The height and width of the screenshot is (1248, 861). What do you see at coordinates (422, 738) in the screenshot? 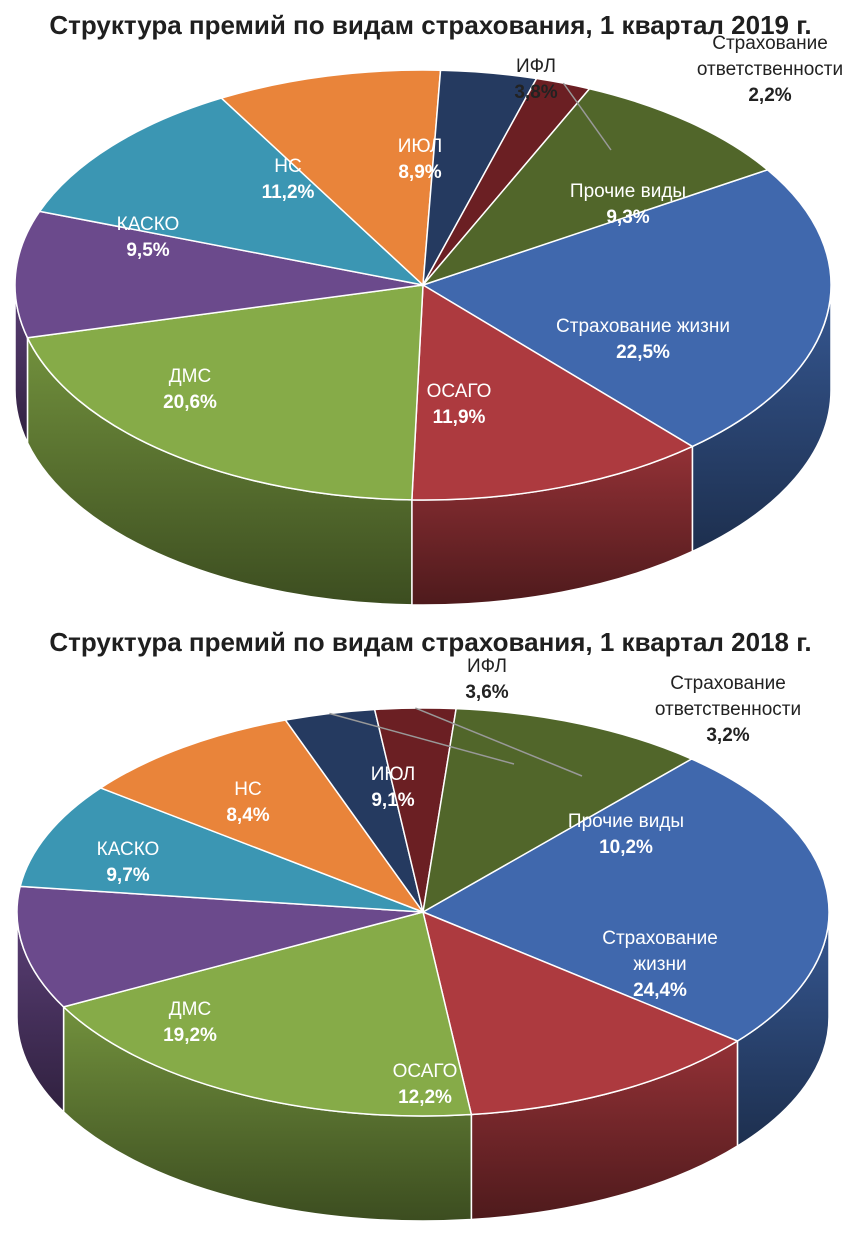
I see `leader-line-ифл` at bounding box center [422, 738].